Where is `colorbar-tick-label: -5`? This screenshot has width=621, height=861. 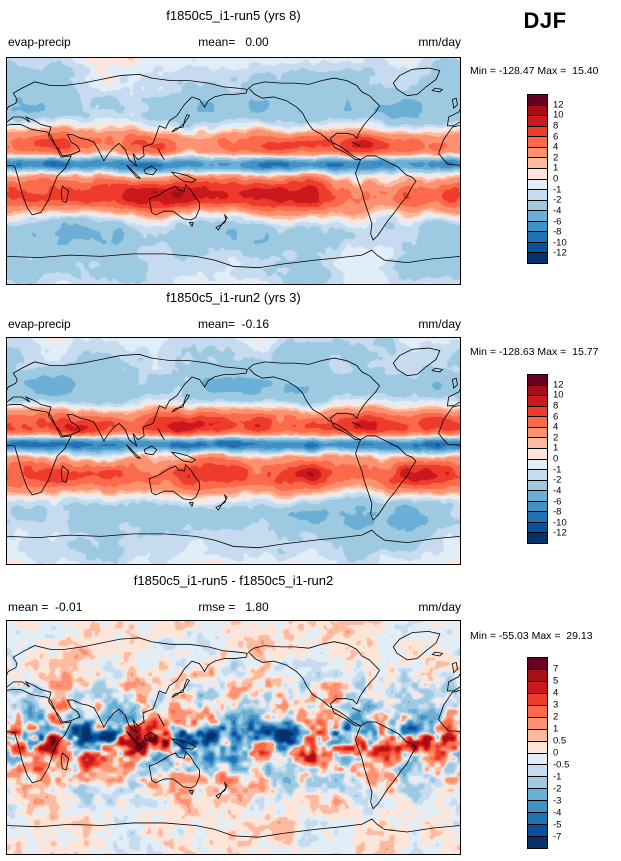 colorbar-tick-label: -5 is located at coordinates (557, 825).